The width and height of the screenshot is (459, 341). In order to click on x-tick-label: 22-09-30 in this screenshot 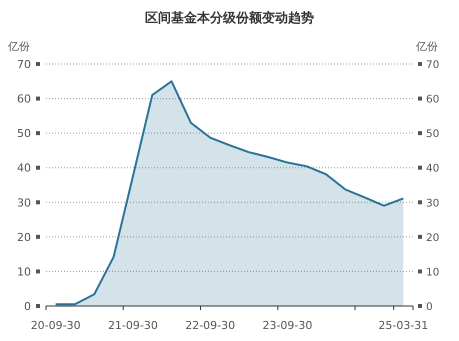, I will do `click(210, 325)`.